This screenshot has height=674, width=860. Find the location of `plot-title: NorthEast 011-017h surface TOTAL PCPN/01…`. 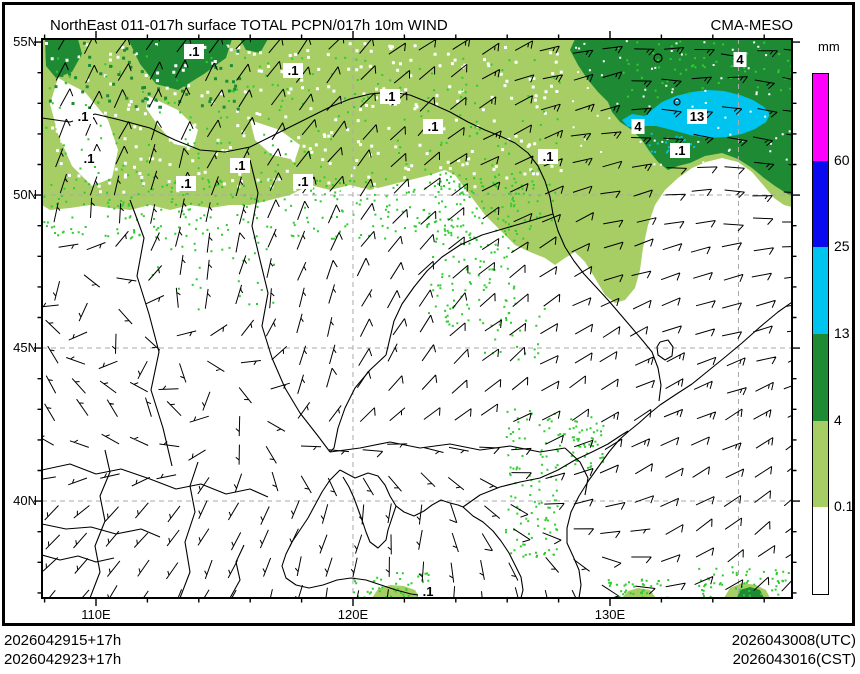

plot-title: NorthEast 011-017h surface TOTAL PCPN/01… is located at coordinates (249, 25).